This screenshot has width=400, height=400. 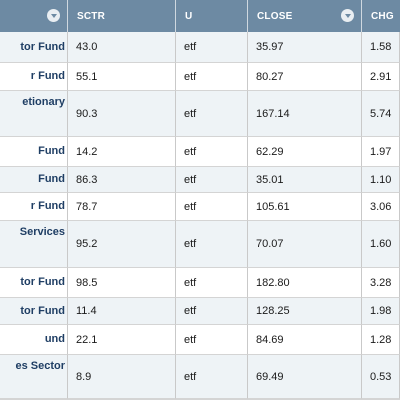 I want to click on close-cell: 62.29, so click(x=305, y=152).